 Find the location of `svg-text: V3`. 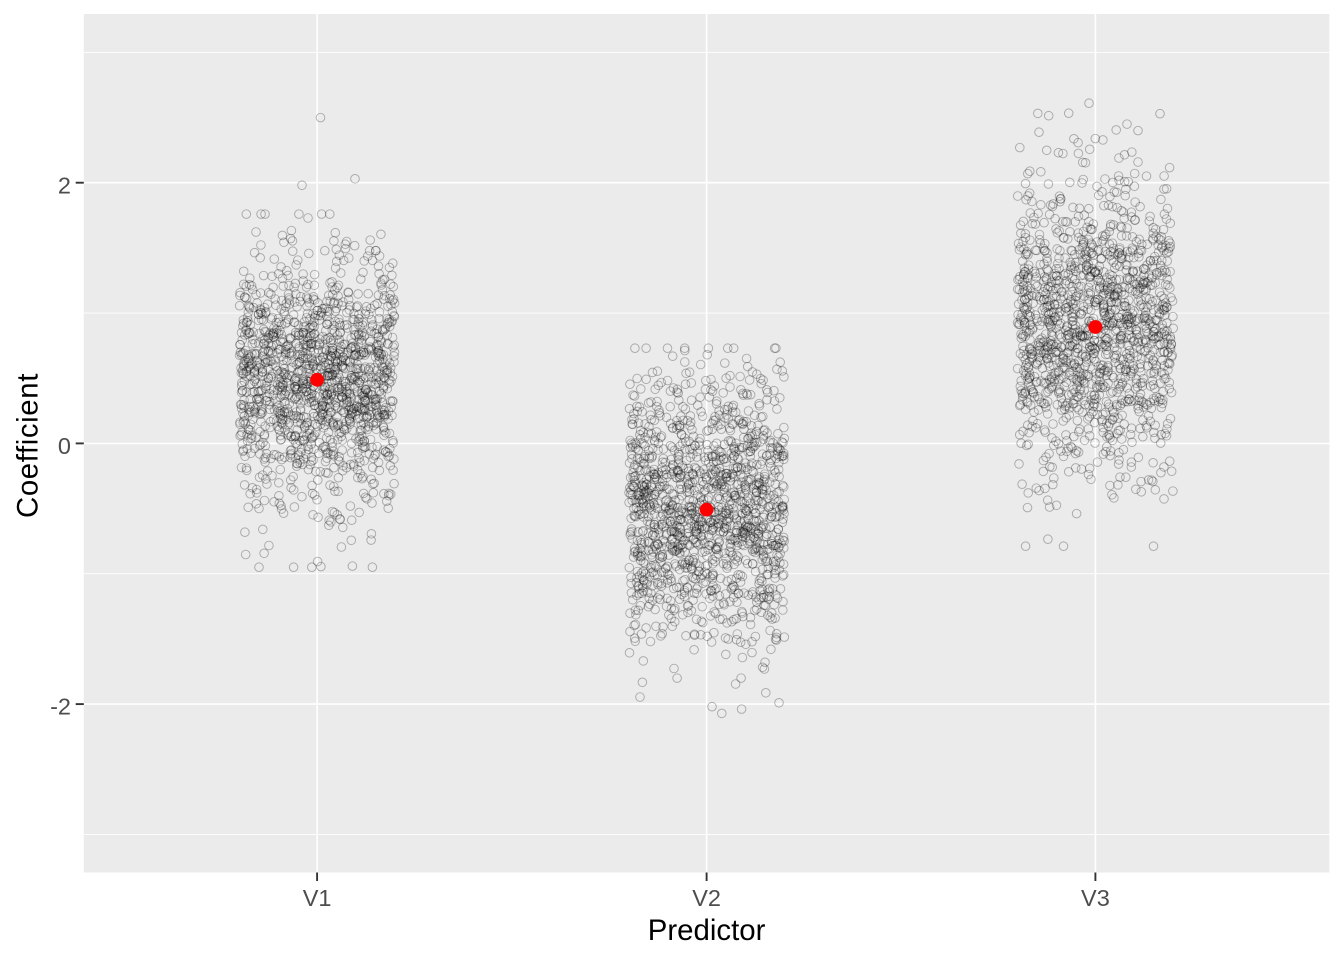

svg-text: V3 is located at coordinates (1095, 898).